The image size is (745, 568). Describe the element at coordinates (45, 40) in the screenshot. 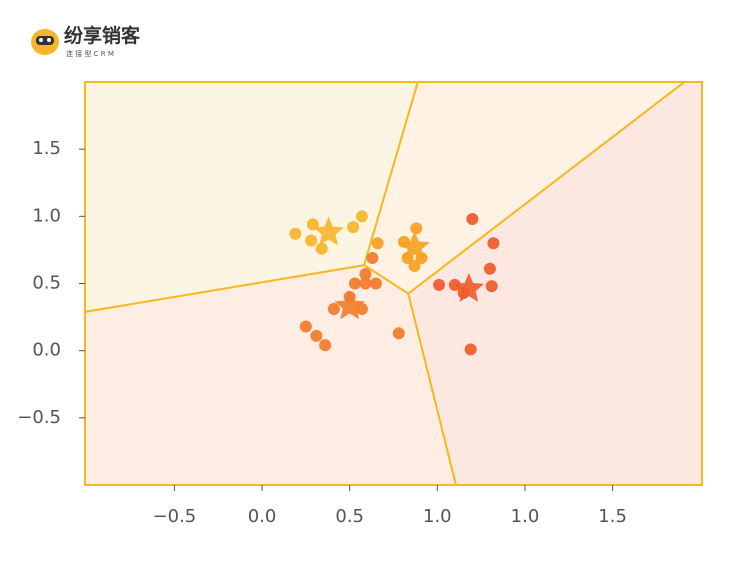

I see `logo-eyes` at that location.